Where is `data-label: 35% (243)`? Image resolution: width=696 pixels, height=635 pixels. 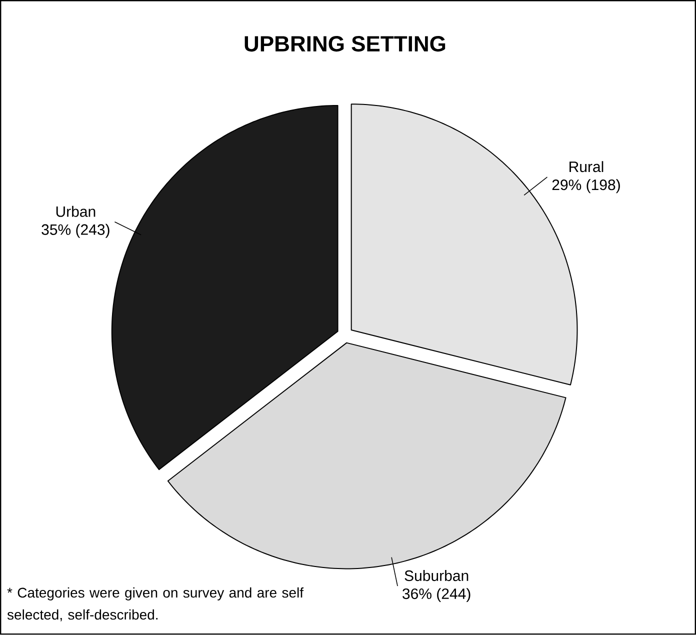 data-label: 35% (243) is located at coordinates (76, 231).